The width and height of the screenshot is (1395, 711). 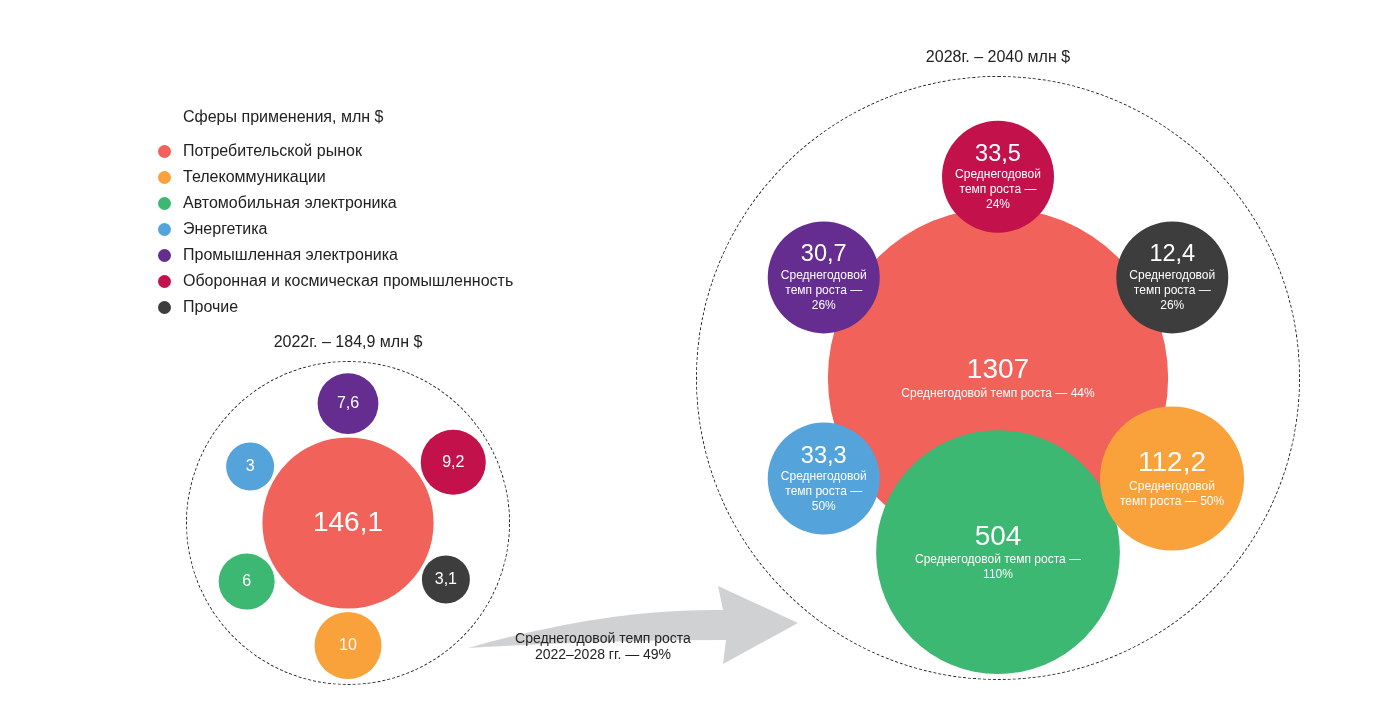 What do you see at coordinates (998, 535) in the screenshot?
I see `data-label: 504` at bounding box center [998, 535].